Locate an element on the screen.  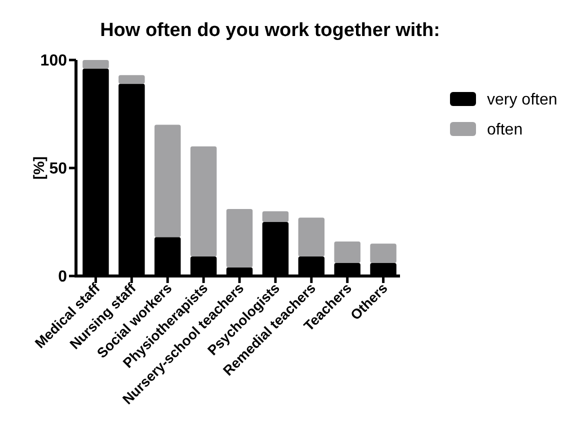
y-tick-label: 100 is located at coordinates (54, 61).